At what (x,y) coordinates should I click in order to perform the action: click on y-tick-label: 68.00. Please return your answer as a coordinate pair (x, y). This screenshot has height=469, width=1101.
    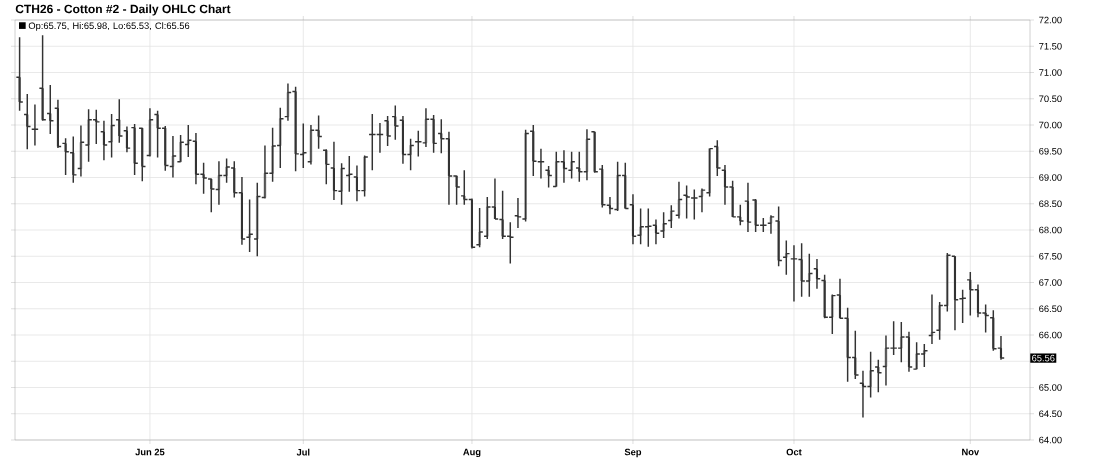
    Looking at the image, I should click on (1050, 230).